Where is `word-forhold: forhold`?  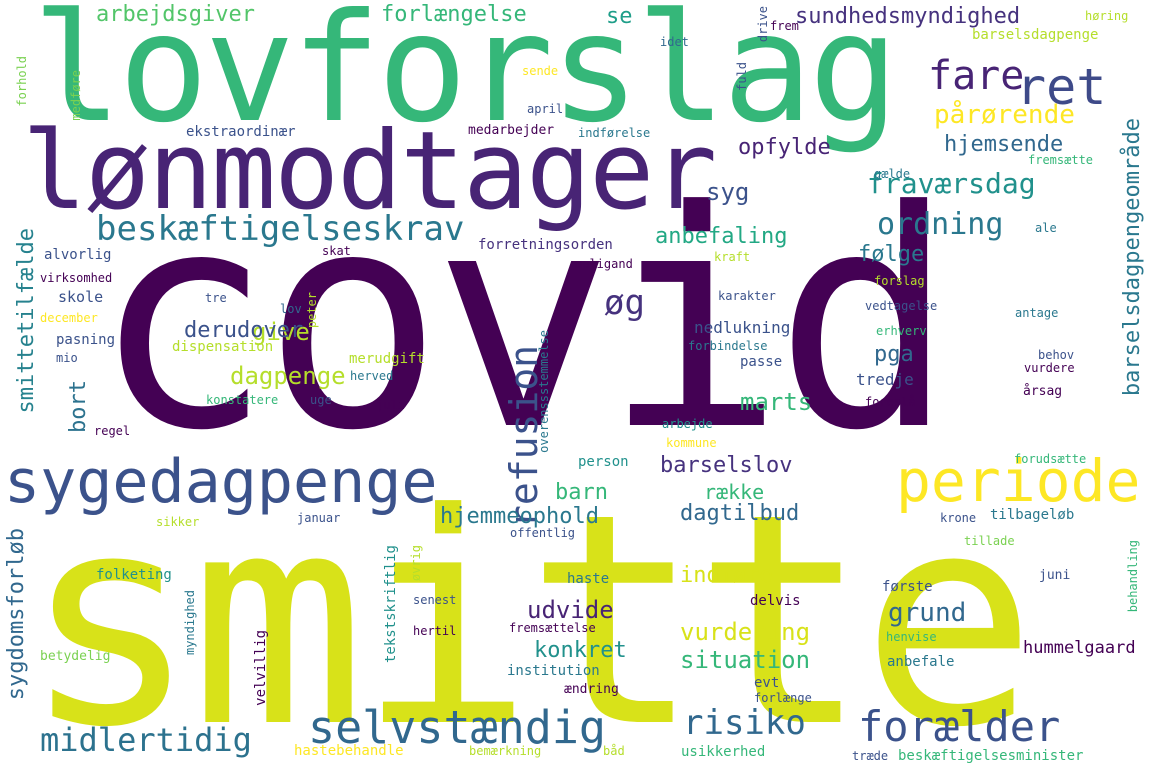
word-forhold: forhold is located at coordinates (22, 81).